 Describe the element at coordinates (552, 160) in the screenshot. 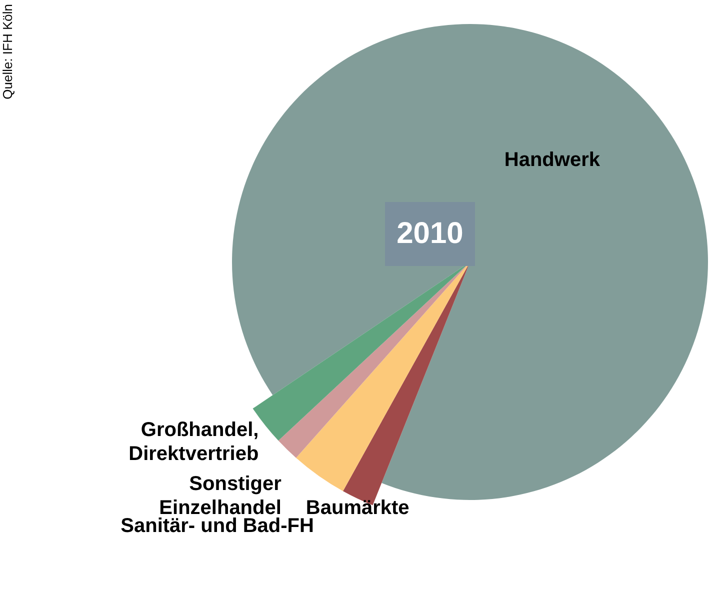

I see `slice-label: Handwerk` at that location.